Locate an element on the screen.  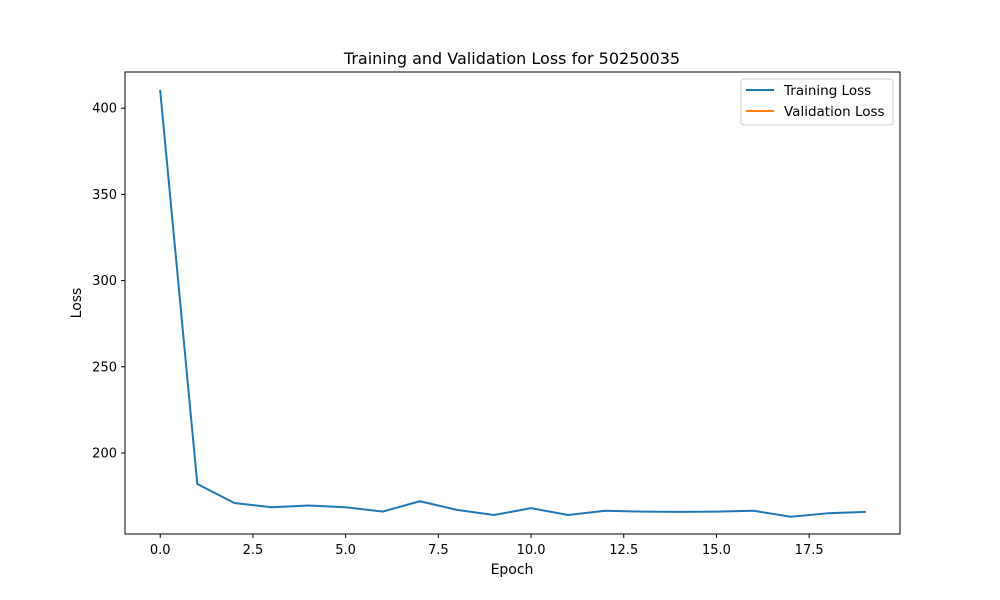
y-tick-label: 350 is located at coordinates (104, 195).